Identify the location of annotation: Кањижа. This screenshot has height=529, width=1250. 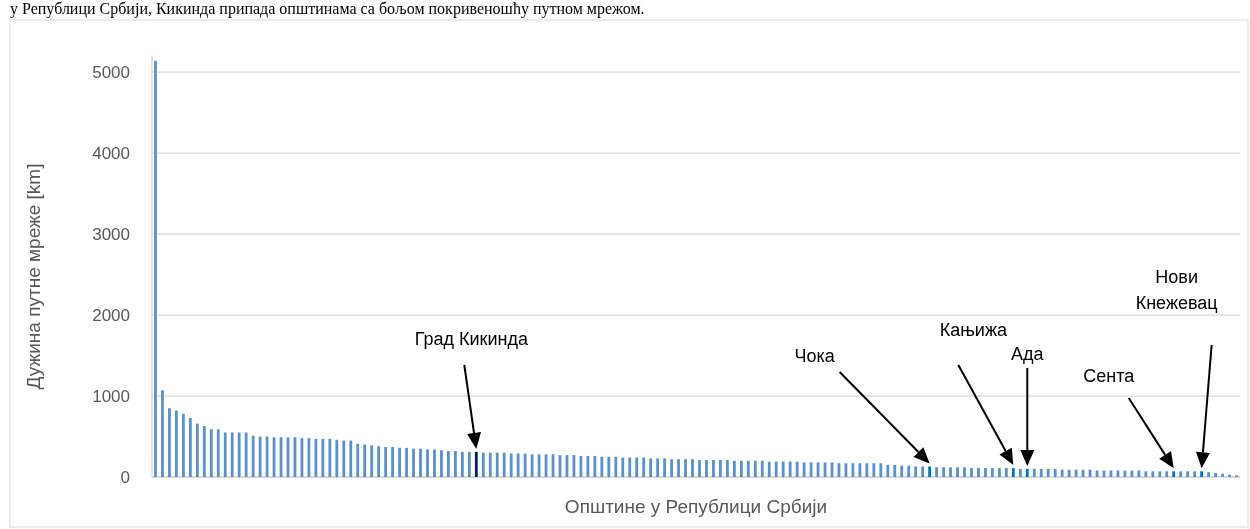
(973, 330).